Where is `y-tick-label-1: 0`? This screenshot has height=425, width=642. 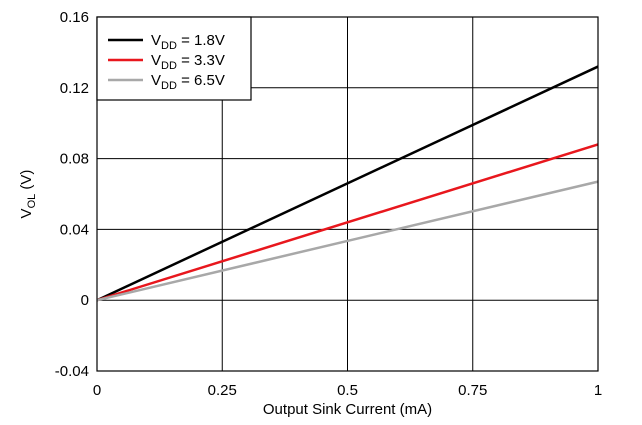 y-tick-label-1: 0 is located at coordinates (85, 300).